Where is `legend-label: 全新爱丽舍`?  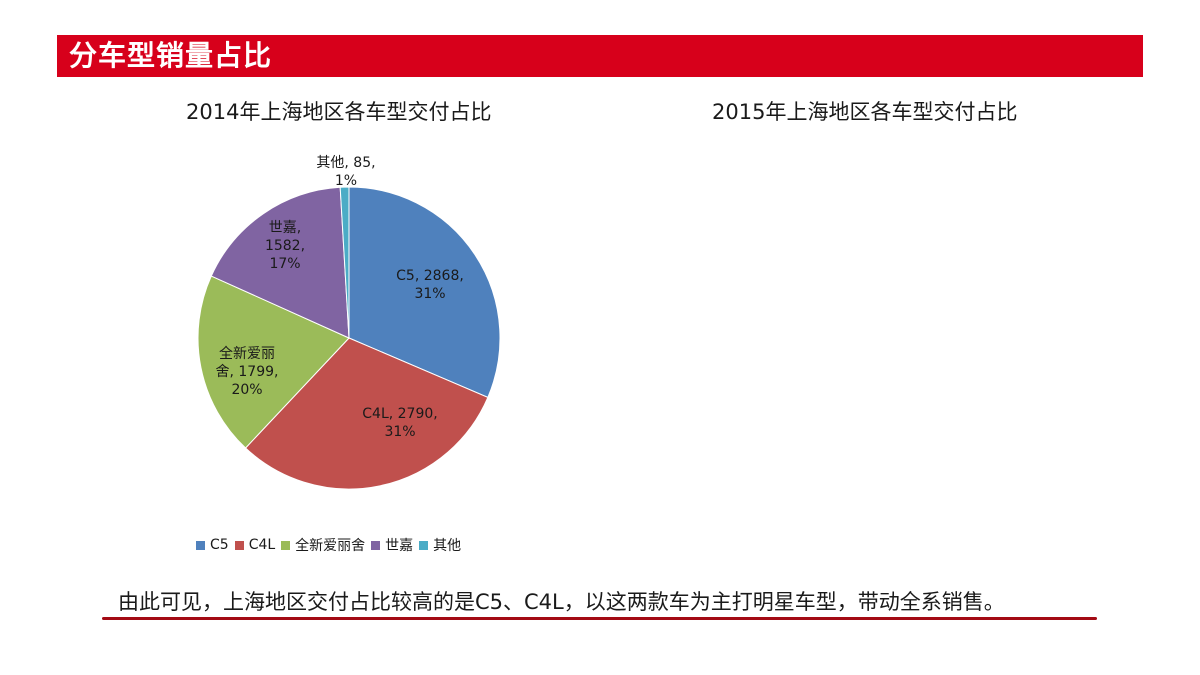
legend-label: 全新爱丽舍 is located at coordinates (330, 546).